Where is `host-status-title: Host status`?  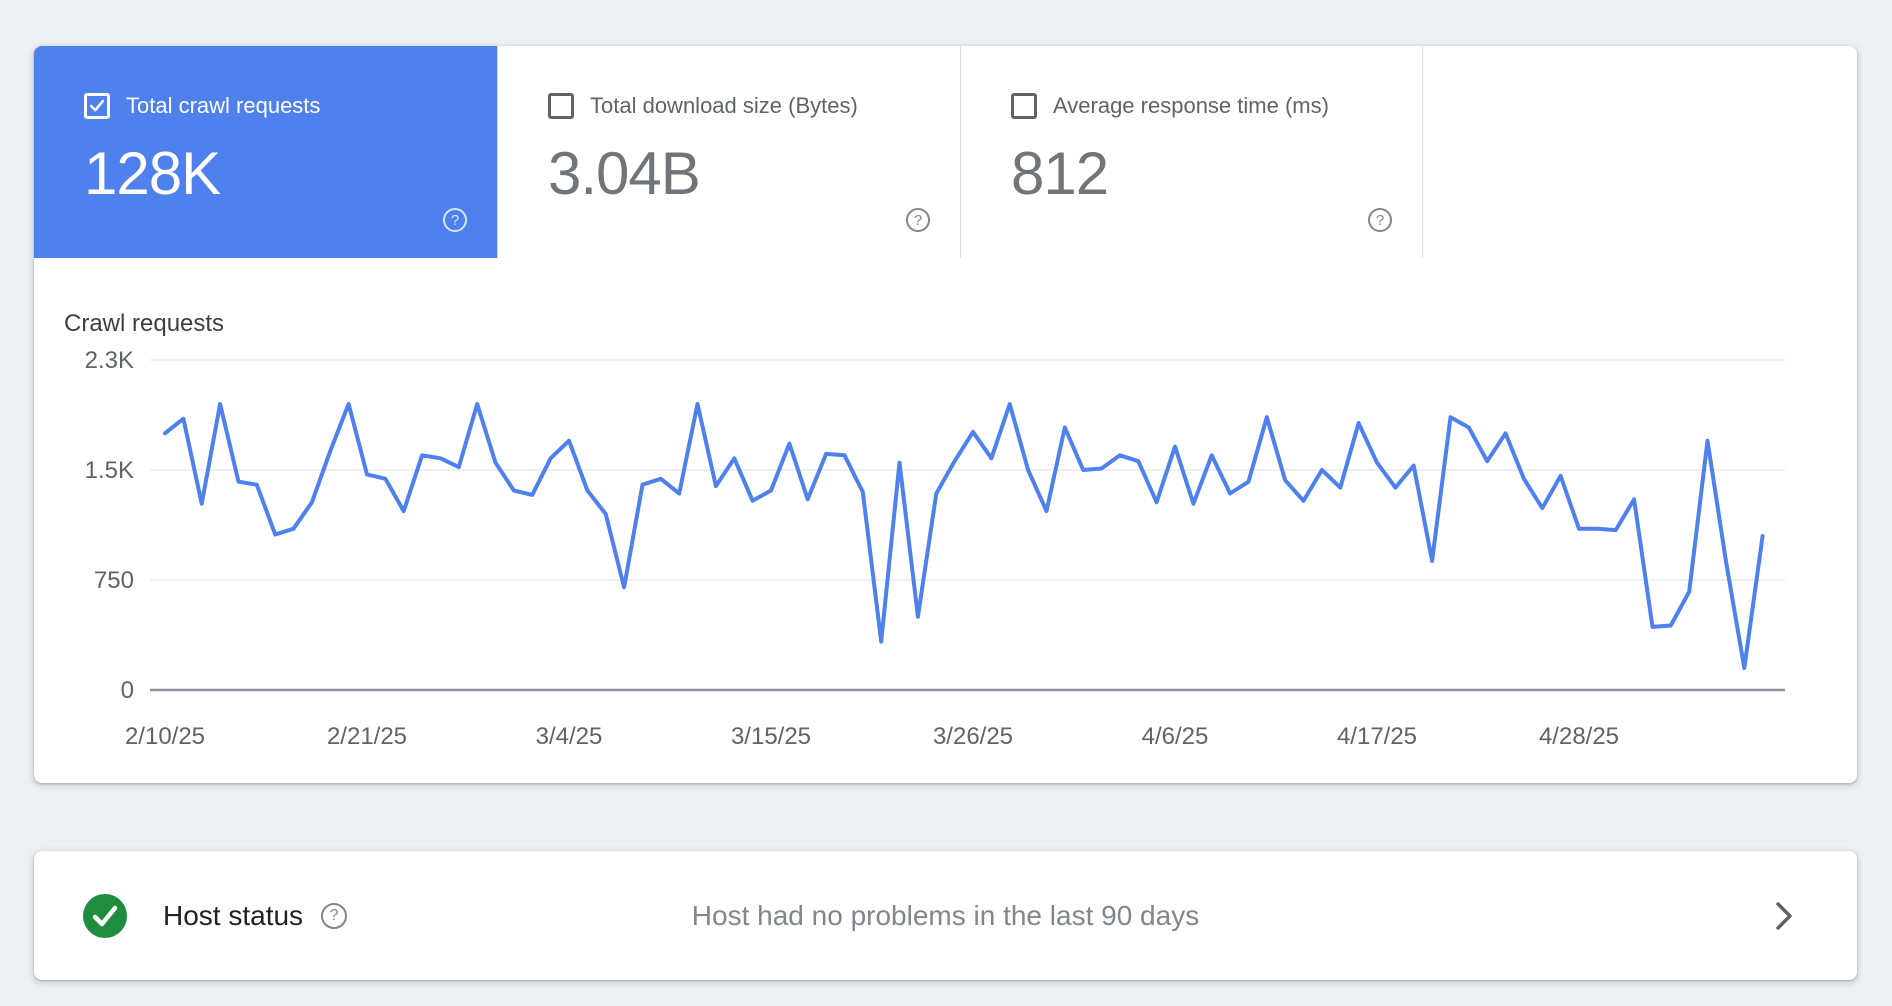
host-status-title: Host status is located at coordinates (233, 915).